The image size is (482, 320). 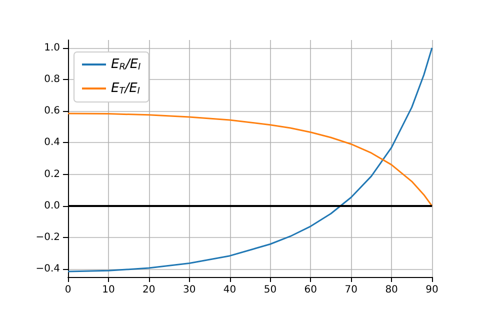 I want to click on x-tick-label: 20, so click(x=149, y=290).